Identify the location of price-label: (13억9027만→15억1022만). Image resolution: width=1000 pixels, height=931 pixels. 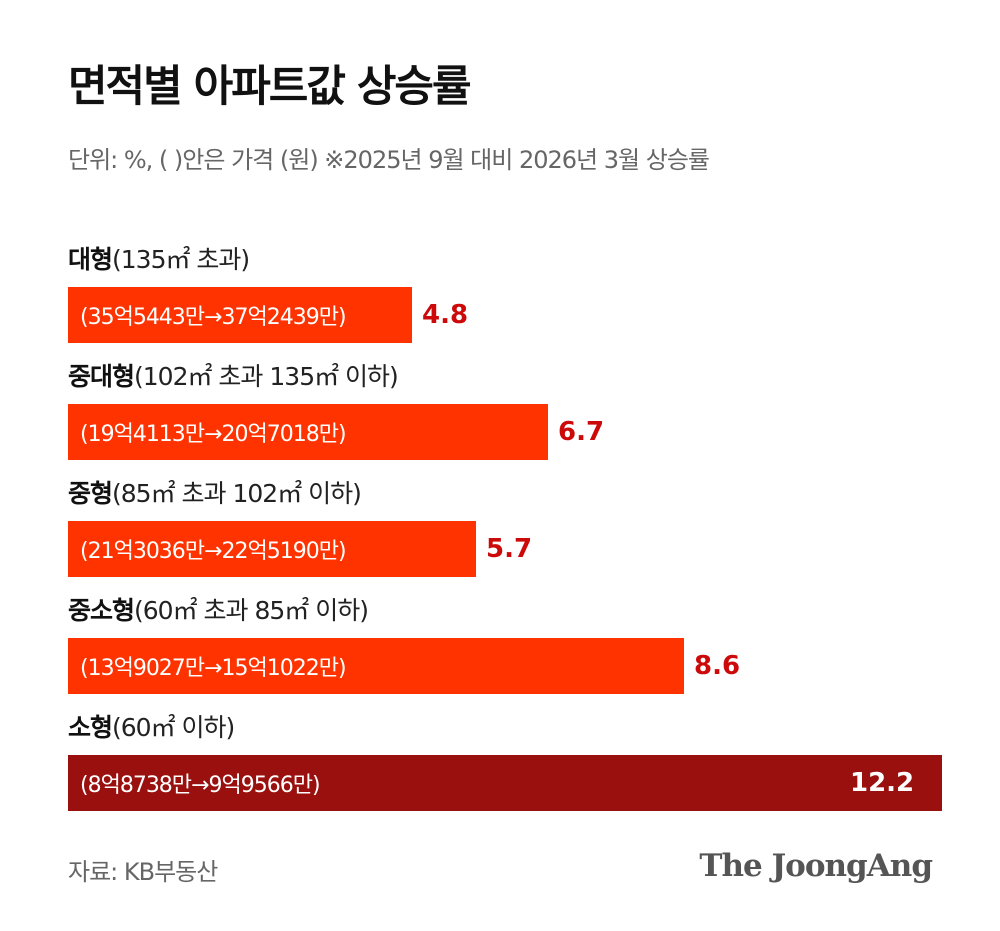
(213, 668).